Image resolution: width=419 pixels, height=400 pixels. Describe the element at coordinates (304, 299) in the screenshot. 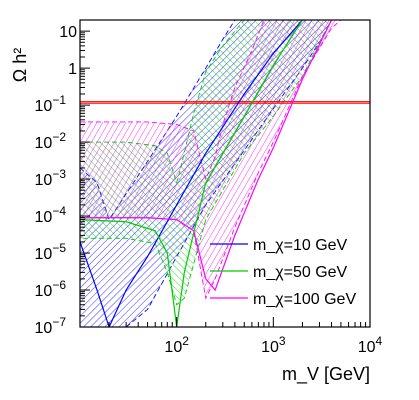

I see `legend-label-2: m_χ=100 GeV` at that location.